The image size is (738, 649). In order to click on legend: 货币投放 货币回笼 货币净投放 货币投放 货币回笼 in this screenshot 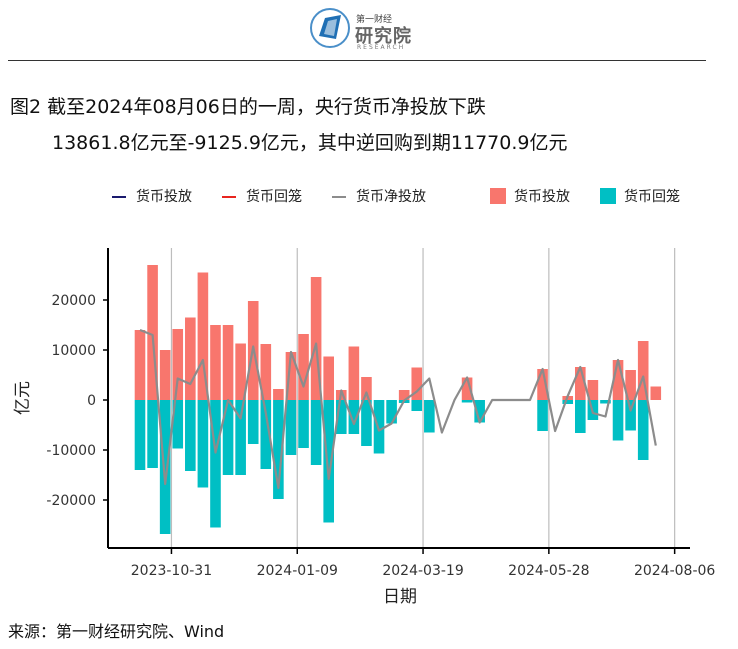, I will do `click(369, 198)`.